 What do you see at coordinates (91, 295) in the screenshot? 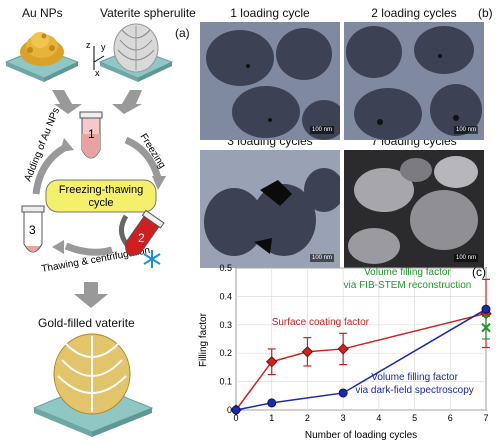
I see `arrow-result-icon` at bounding box center [91, 295].